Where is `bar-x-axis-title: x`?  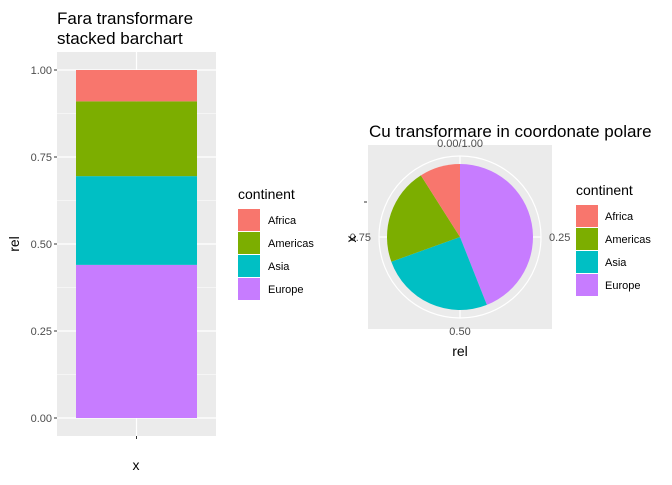
bar-x-axis-title: x is located at coordinates (136, 465).